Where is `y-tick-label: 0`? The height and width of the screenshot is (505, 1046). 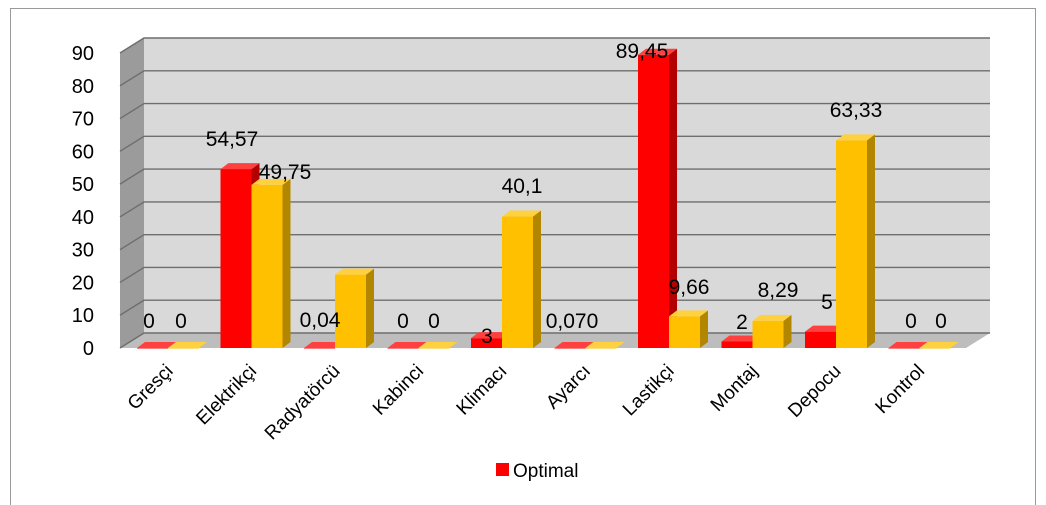
y-tick-label: 0 is located at coordinates (88, 349).